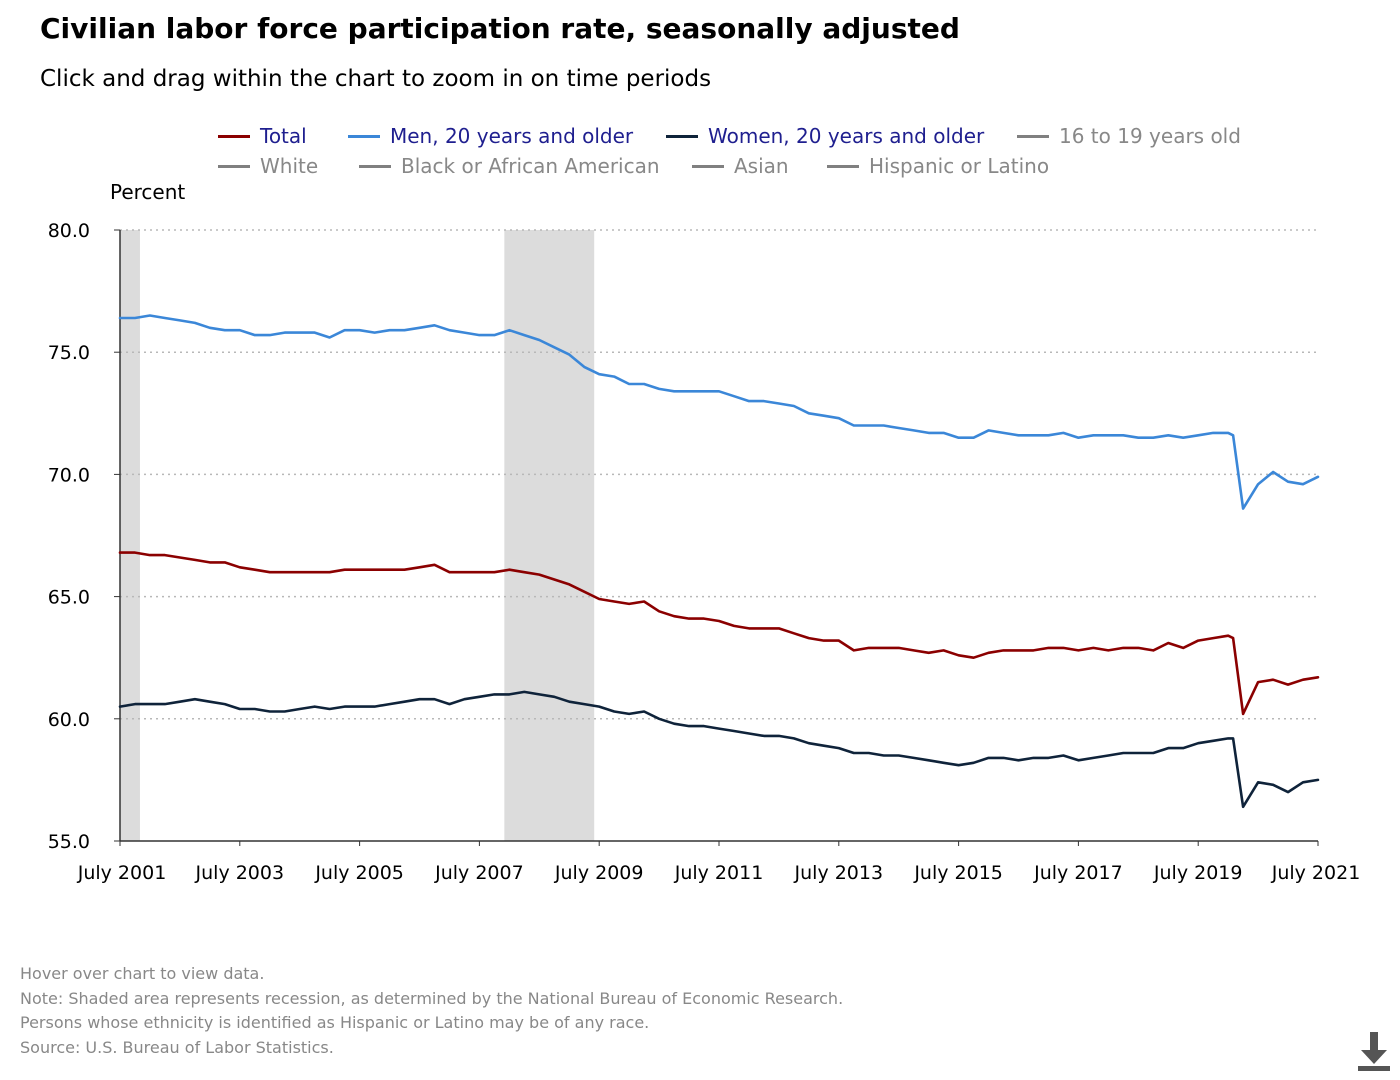  Describe the element at coordinates (1316, 873) in the screenshot. I see `x-tick-label-10: July 2021` at that location.